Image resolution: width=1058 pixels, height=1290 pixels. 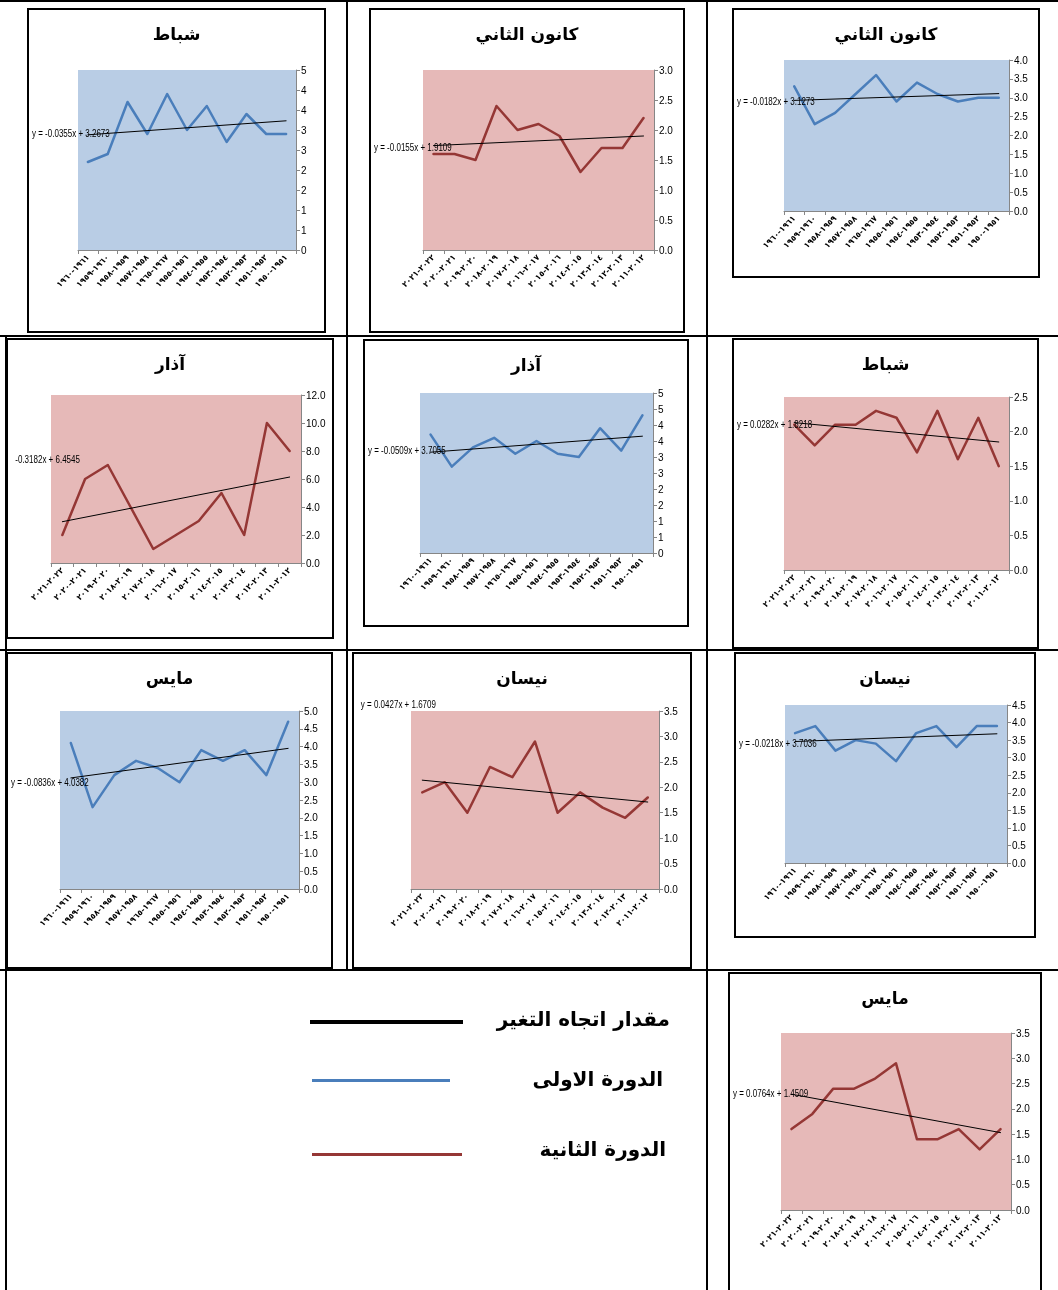 What do you see at coordinates (778, 744) in the screenshot?
I see `annotation: y = -0.0218x + 3.7036` at bounding box center [778, 744].